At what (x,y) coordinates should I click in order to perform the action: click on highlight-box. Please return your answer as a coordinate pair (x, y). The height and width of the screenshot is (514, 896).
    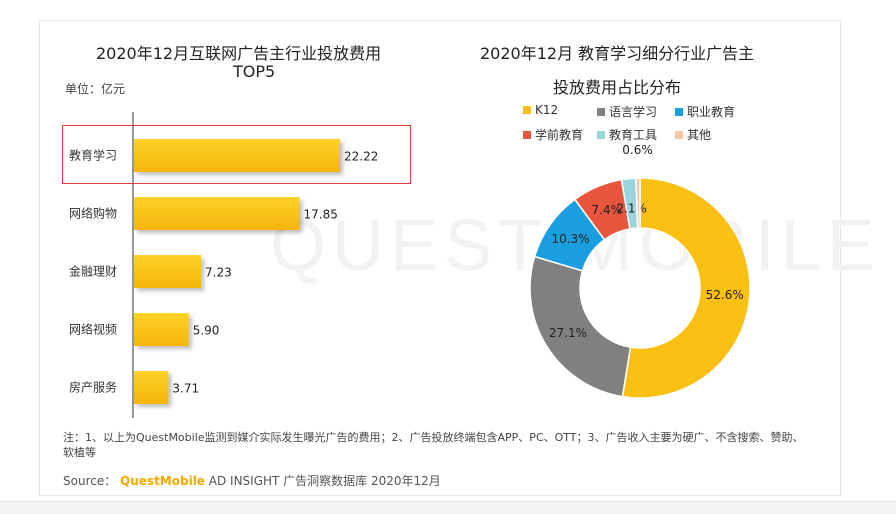
    Looking at the image, I should click on (236, 154).